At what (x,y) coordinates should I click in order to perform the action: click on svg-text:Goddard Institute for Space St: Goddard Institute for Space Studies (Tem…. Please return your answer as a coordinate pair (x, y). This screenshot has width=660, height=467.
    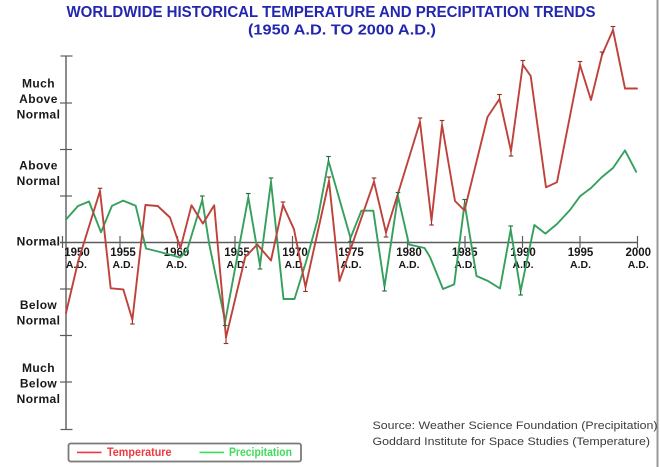
    Looking at the image, I should click on (512, 442).